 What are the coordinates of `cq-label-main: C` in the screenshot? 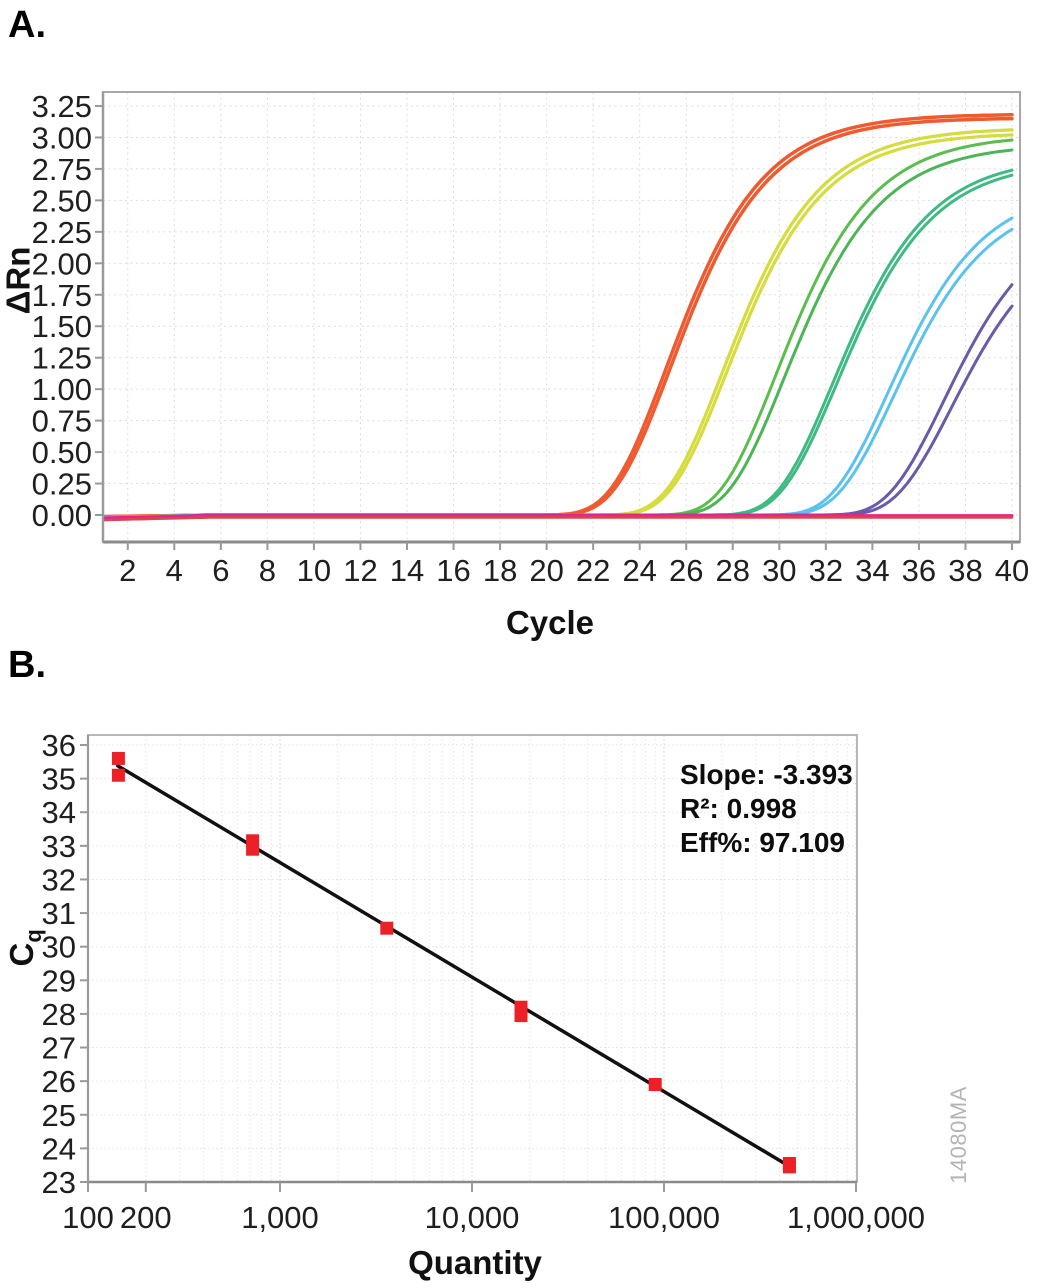 It's located at (22, 954).